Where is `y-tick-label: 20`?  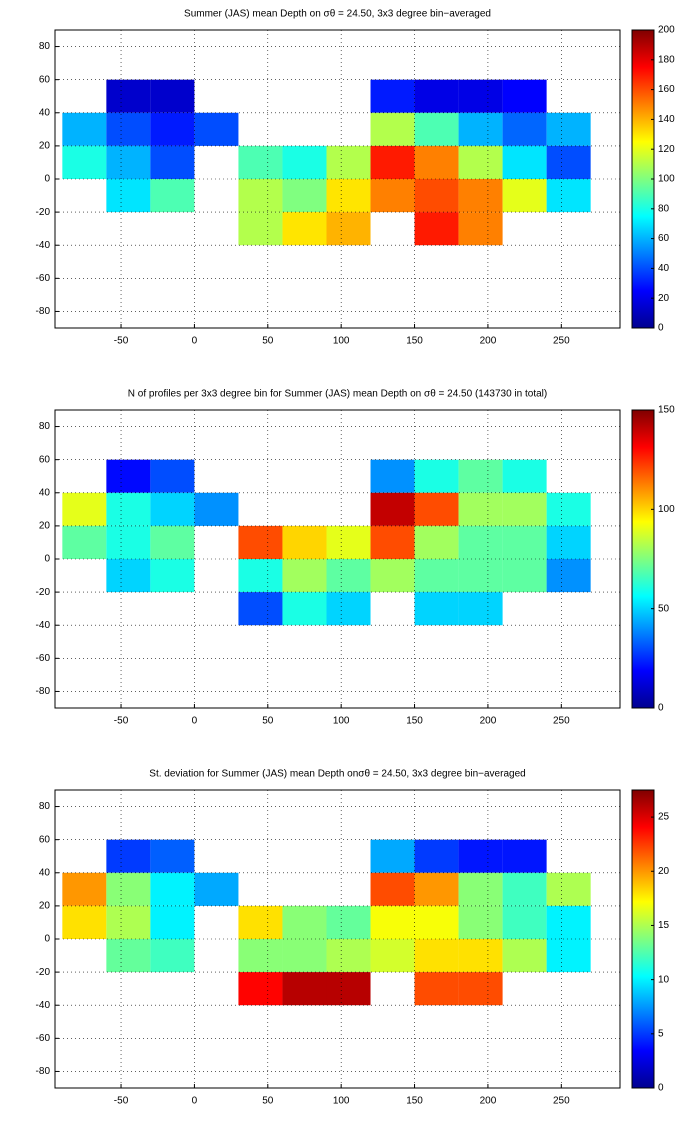 y-tick-label: 20 is located at coordinates (45, 526).